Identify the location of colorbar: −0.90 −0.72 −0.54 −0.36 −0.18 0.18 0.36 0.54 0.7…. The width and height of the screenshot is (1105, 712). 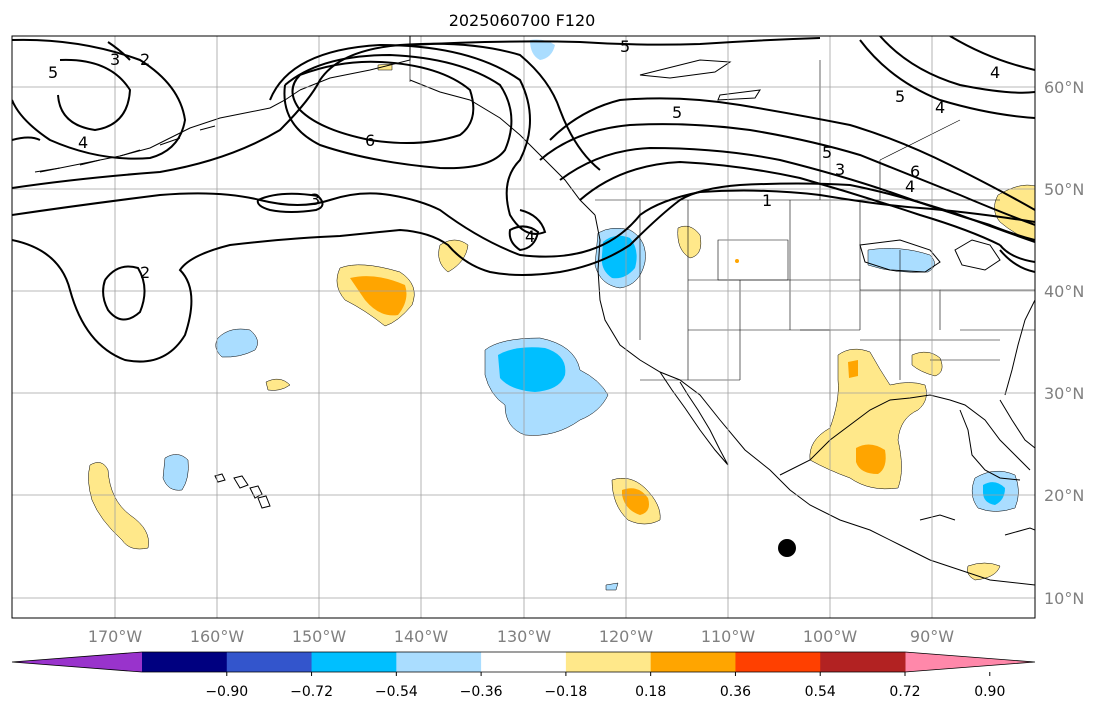
(523, 675).